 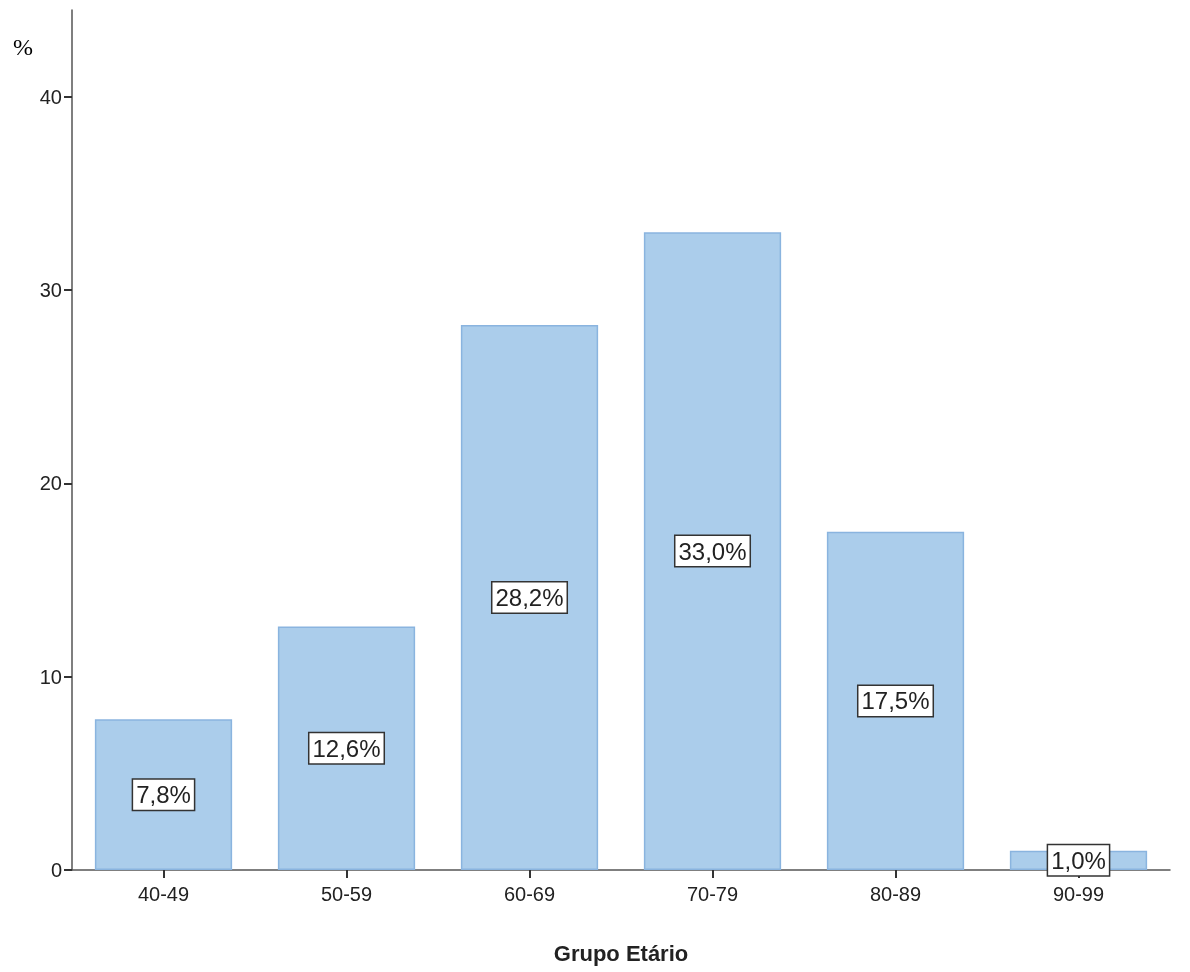 I want to click on x-tick-label: 70-79, so click(x=712, y=894).